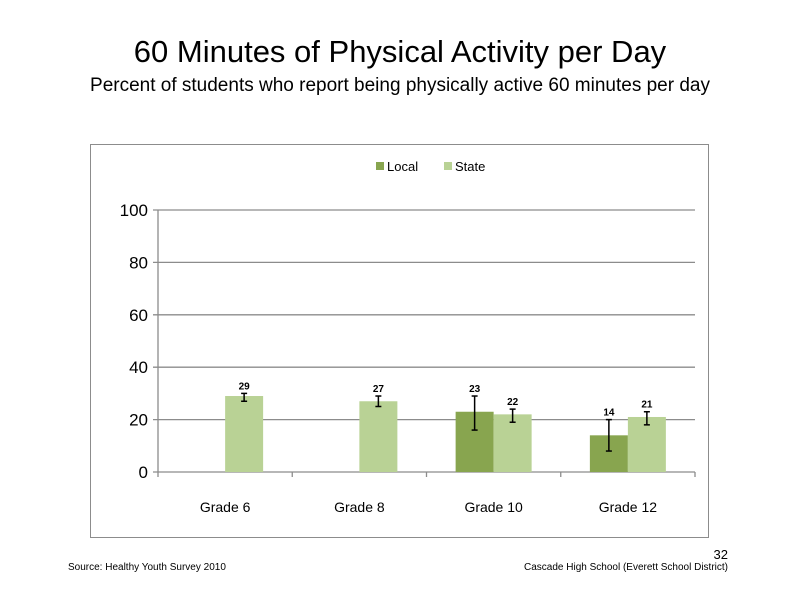 Image resolution: width=800 pixels, height=600 pixels. I want to click on data-label: 14, so click(609, 413).